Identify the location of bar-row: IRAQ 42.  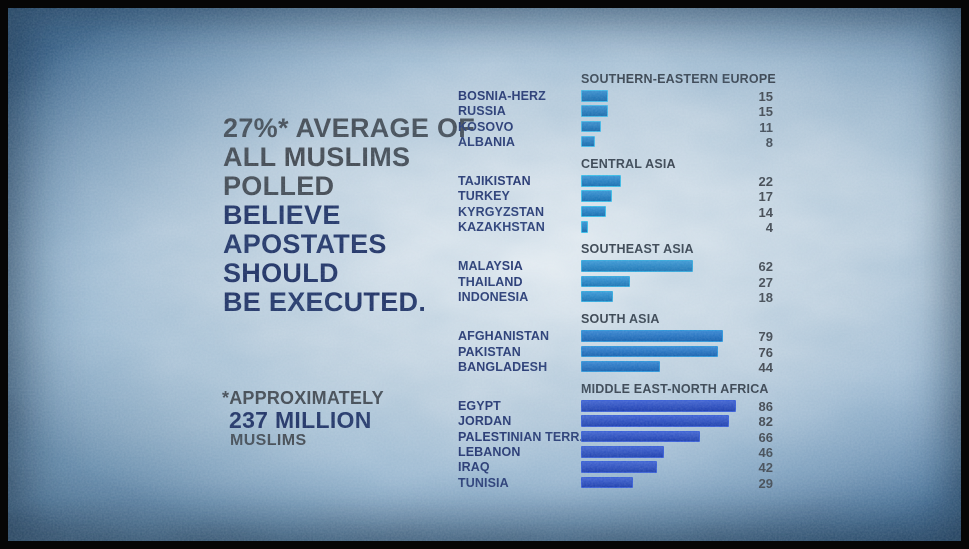
(615, 467).